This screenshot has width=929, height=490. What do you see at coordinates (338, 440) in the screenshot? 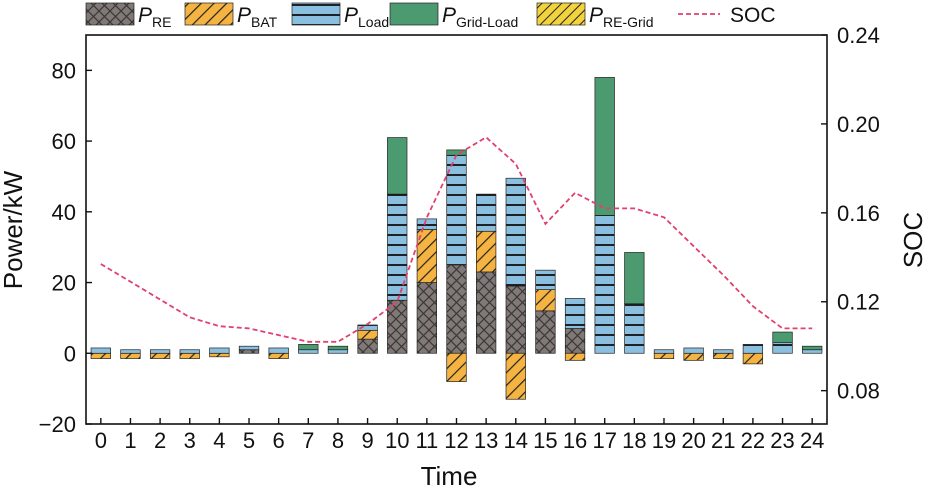
I see `x-tick-label: 8` at bounding box center [338, 440].